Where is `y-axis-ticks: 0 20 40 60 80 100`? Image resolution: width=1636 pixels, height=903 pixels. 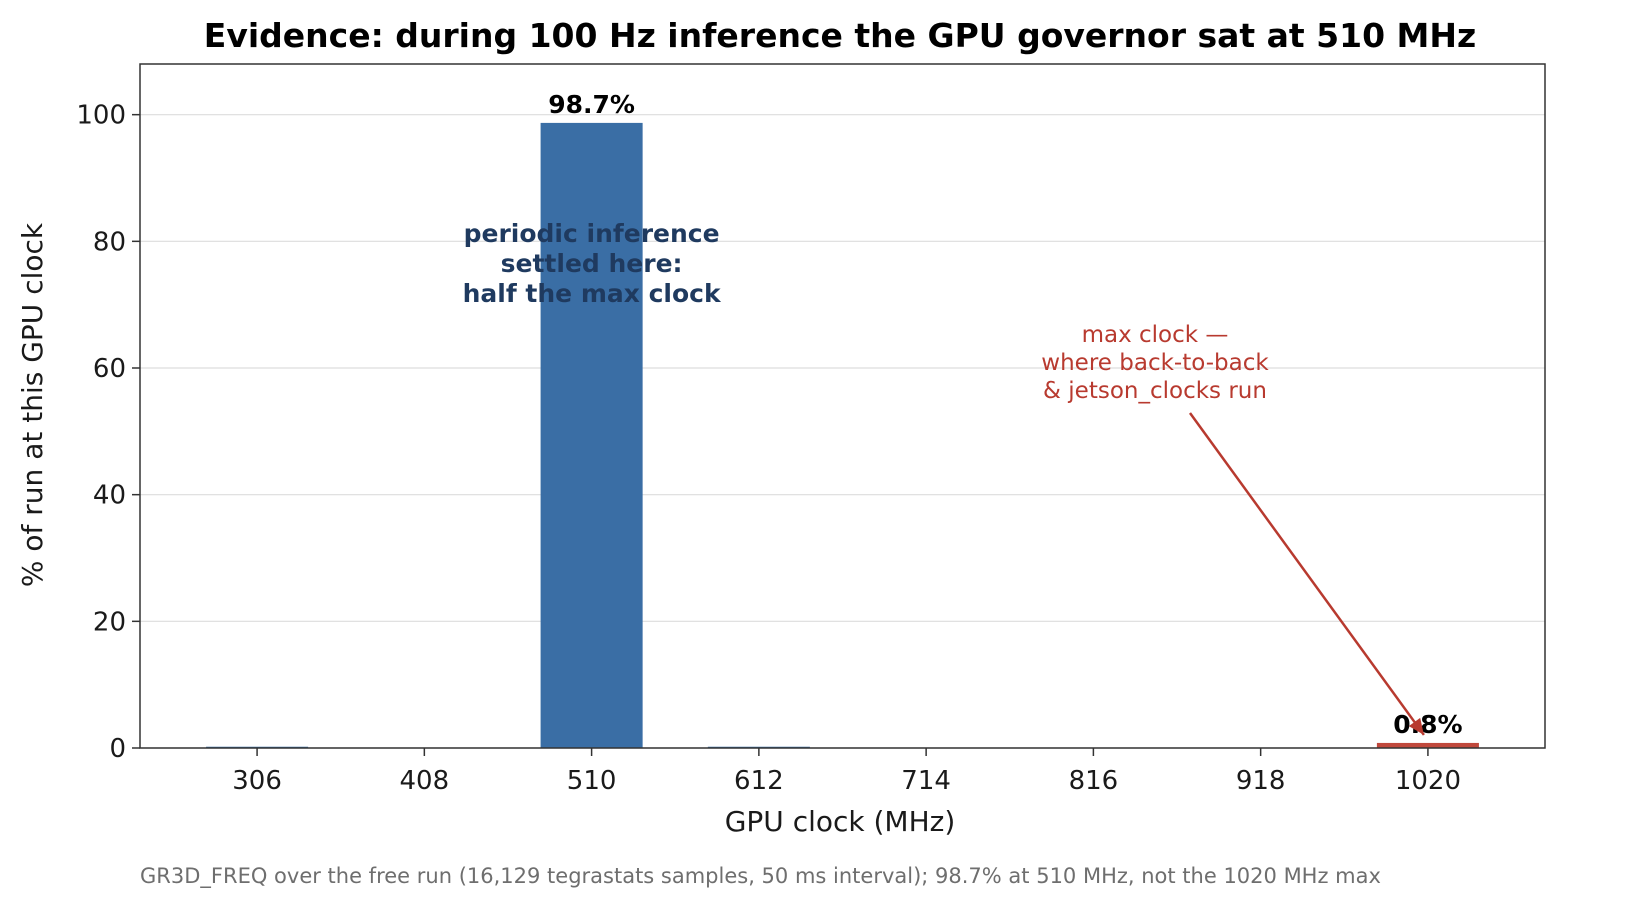
y-axis-ticks: 0 20 40 60 80 100 is located at coordinates (108, 432).